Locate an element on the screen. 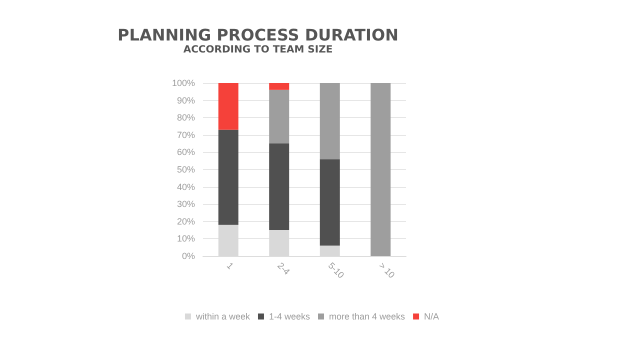  legend-label: 1-4 weeks is located at coordinates (289, 317).